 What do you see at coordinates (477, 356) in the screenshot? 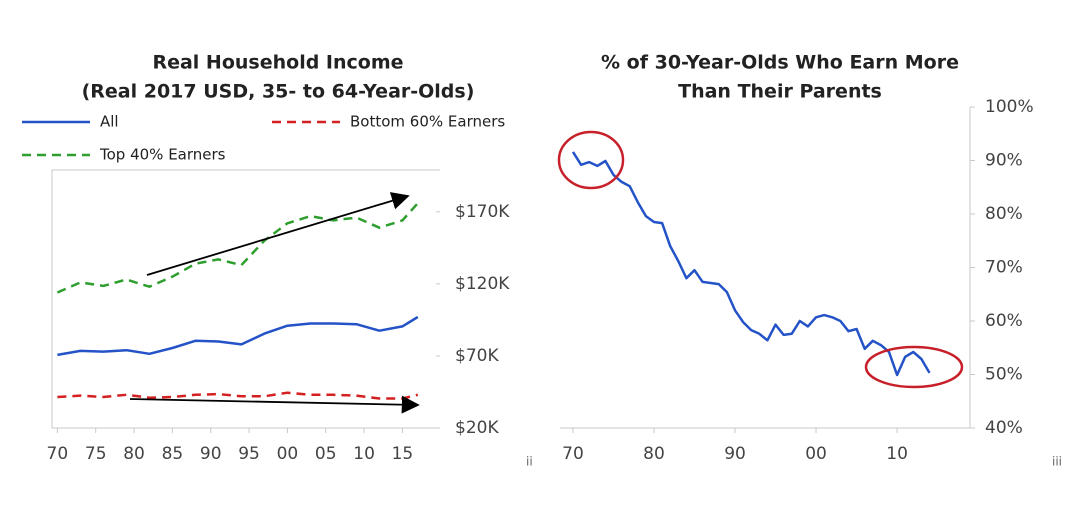
I see `y-tick-label: $70K` at bounding box center [477, 356].